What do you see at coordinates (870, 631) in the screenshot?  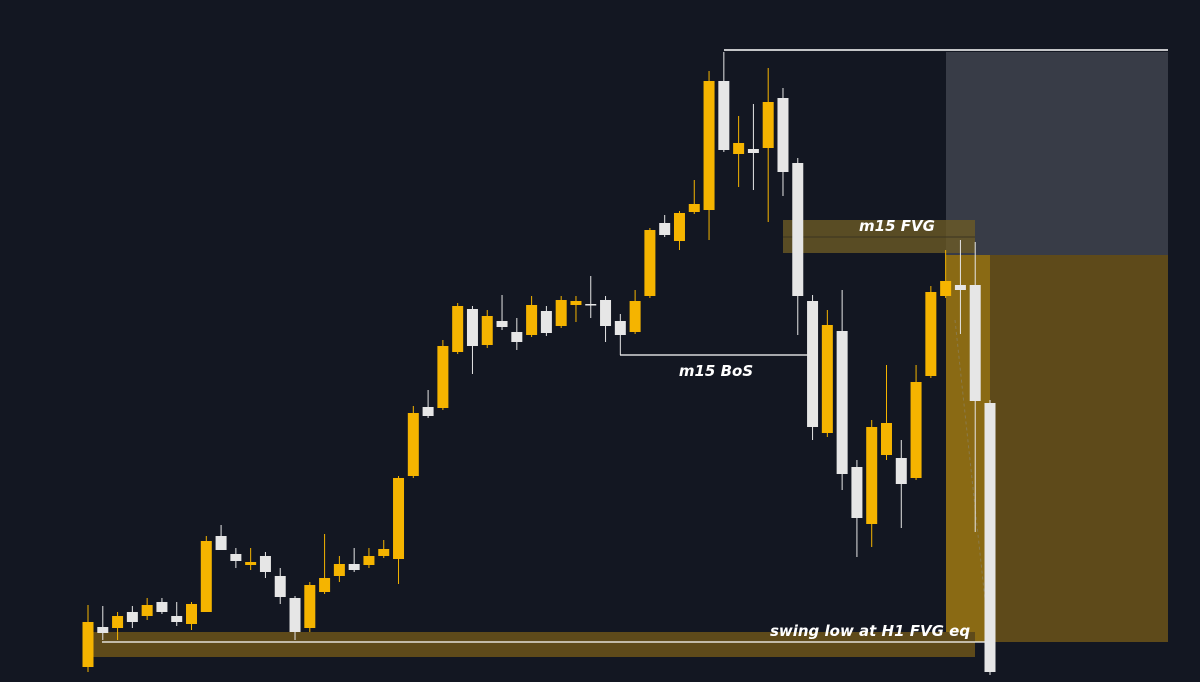 I see `annotation: swing low at H1 FVG eq` at bounding box center [870, 631].